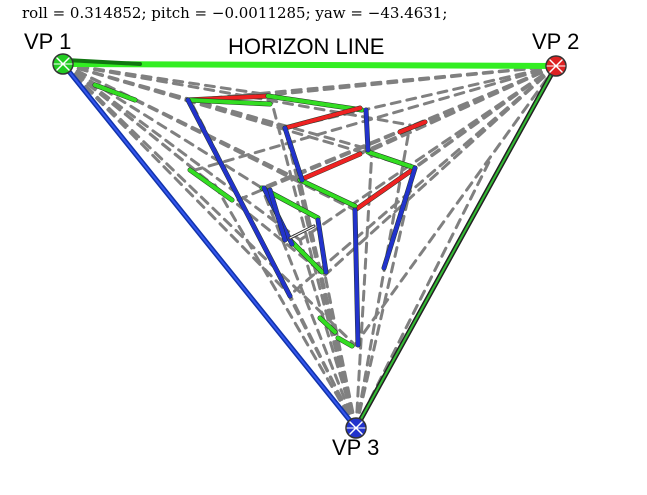 The width and height of the screenshot is (647, 495). I want to click on horizon-line, so click(309, 65).